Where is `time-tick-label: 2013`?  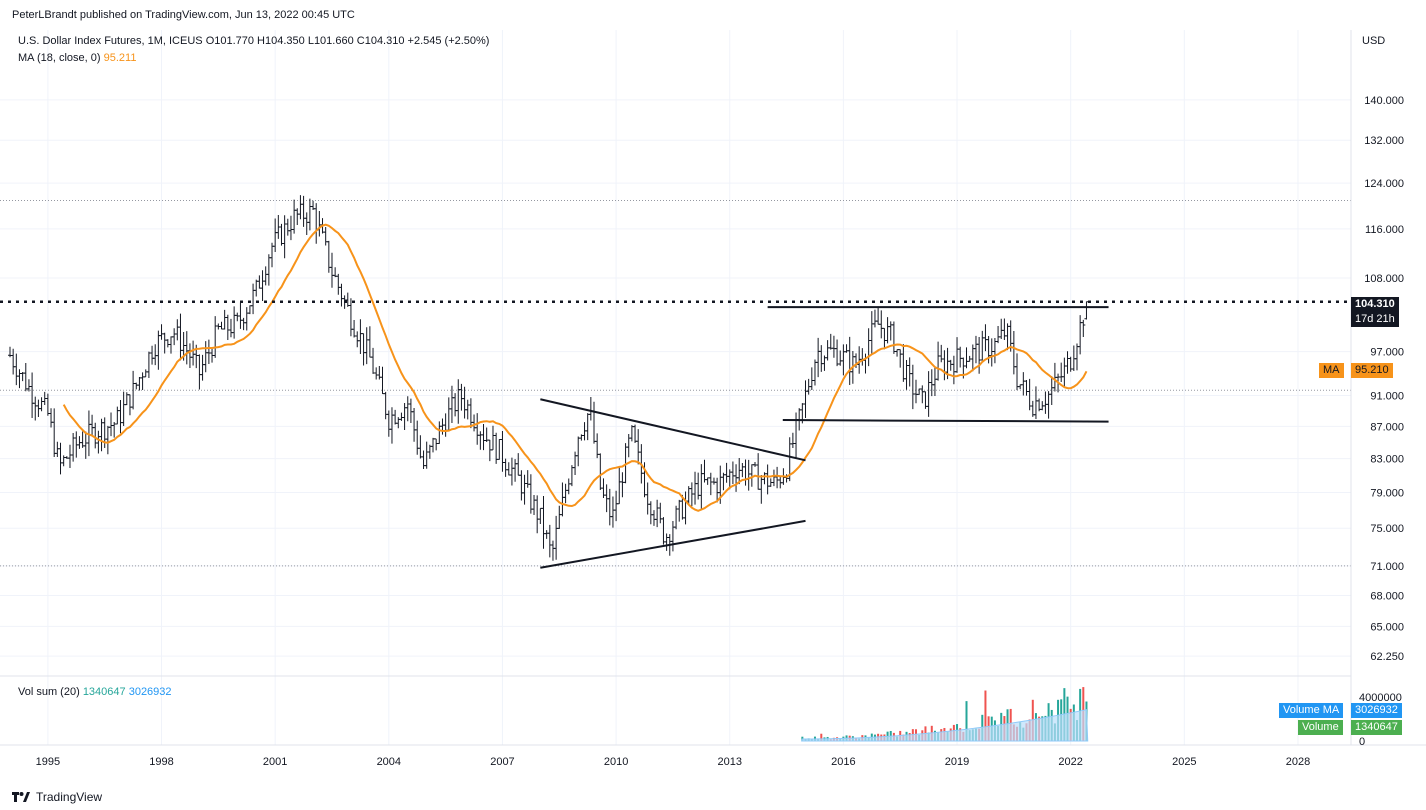 time-tick-label: 2013 is located at coordinates (730, 762).